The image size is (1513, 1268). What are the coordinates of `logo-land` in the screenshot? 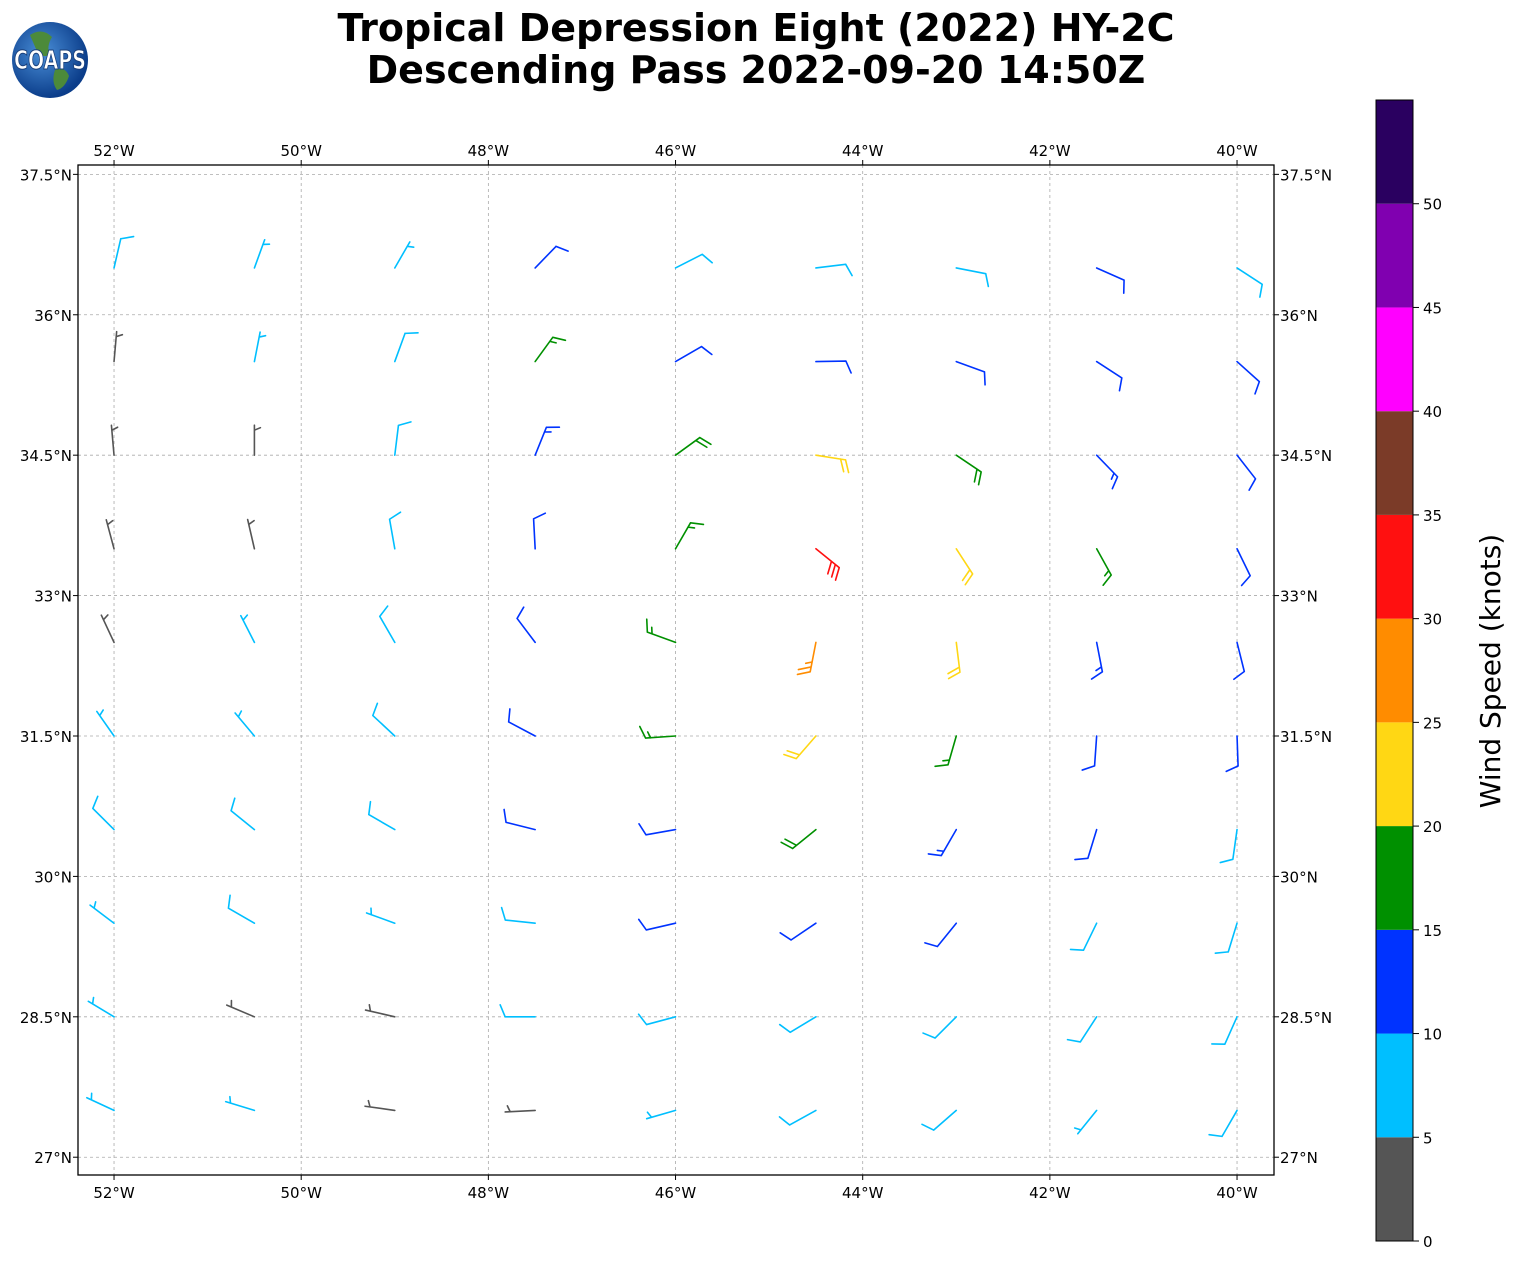 It's located at (49, 61).